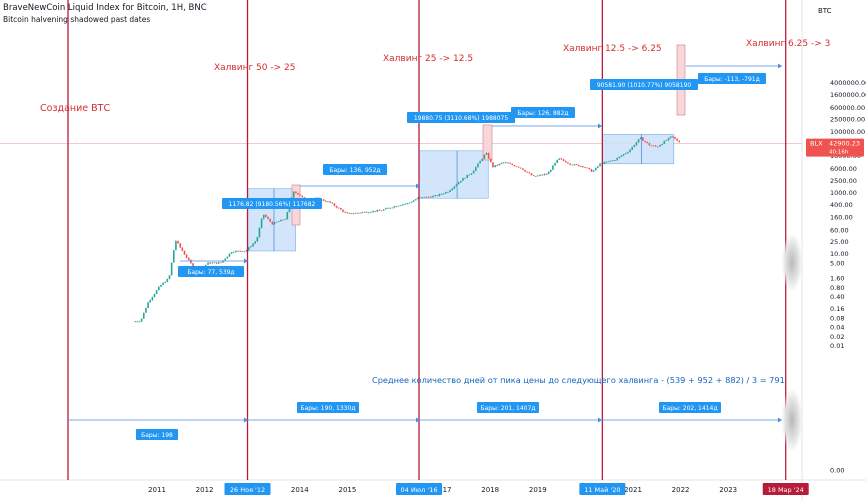  I want to click on halving-date-label: 04 Июл '16, so click(419, 490).